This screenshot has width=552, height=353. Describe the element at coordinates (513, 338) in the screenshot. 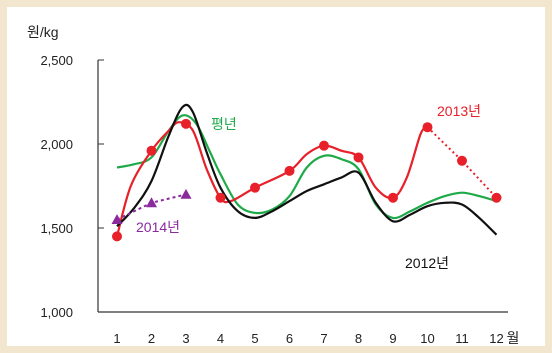

I see `x-axis-unit: 월` at that location.